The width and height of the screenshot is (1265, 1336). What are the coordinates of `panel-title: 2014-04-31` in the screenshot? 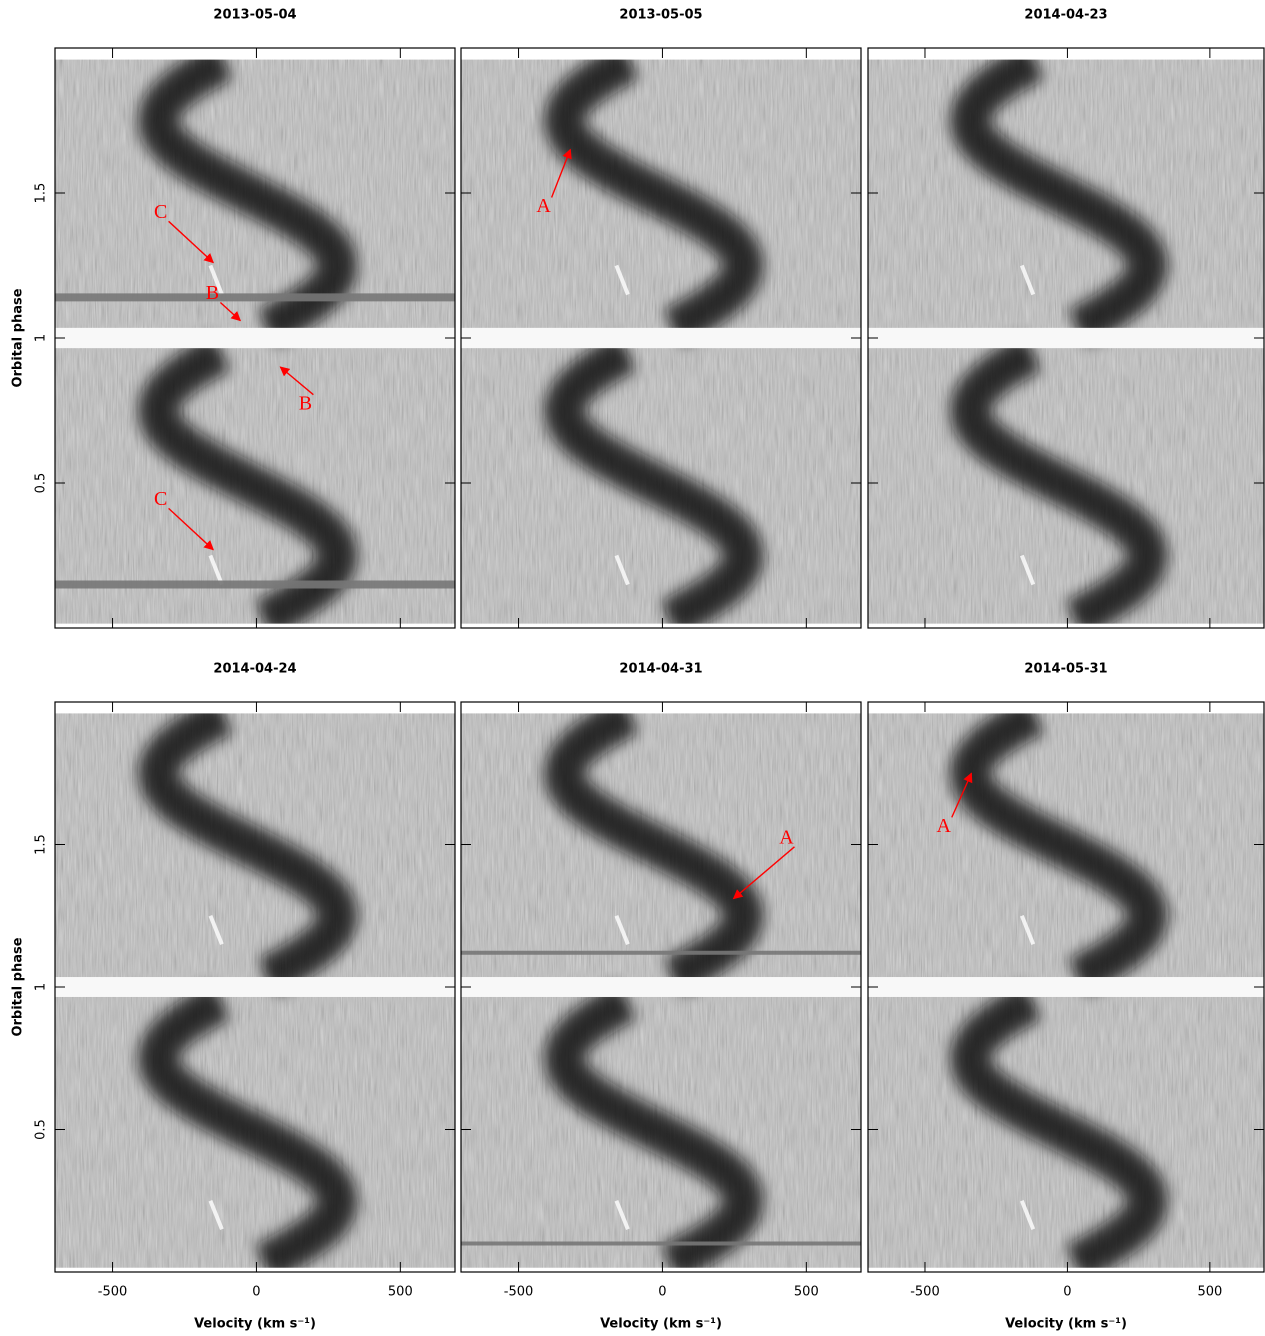 It's located at (660, 669).